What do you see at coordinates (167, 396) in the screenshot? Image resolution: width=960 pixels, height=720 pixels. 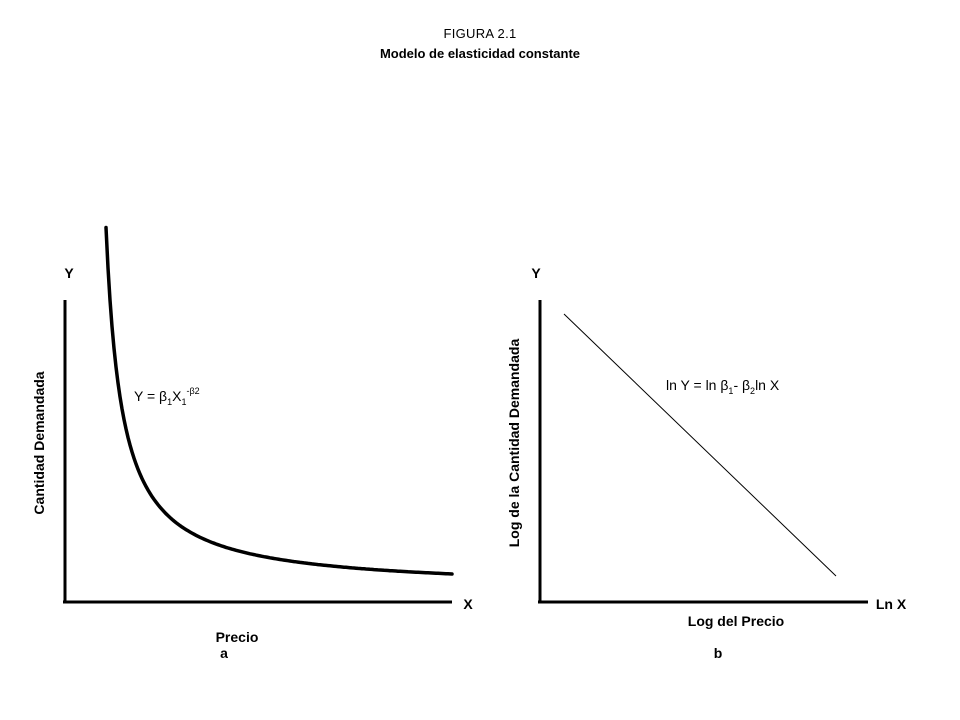 I see `panel-a-equation: Y = β1X1-β2` at bounding box center [167, 396].